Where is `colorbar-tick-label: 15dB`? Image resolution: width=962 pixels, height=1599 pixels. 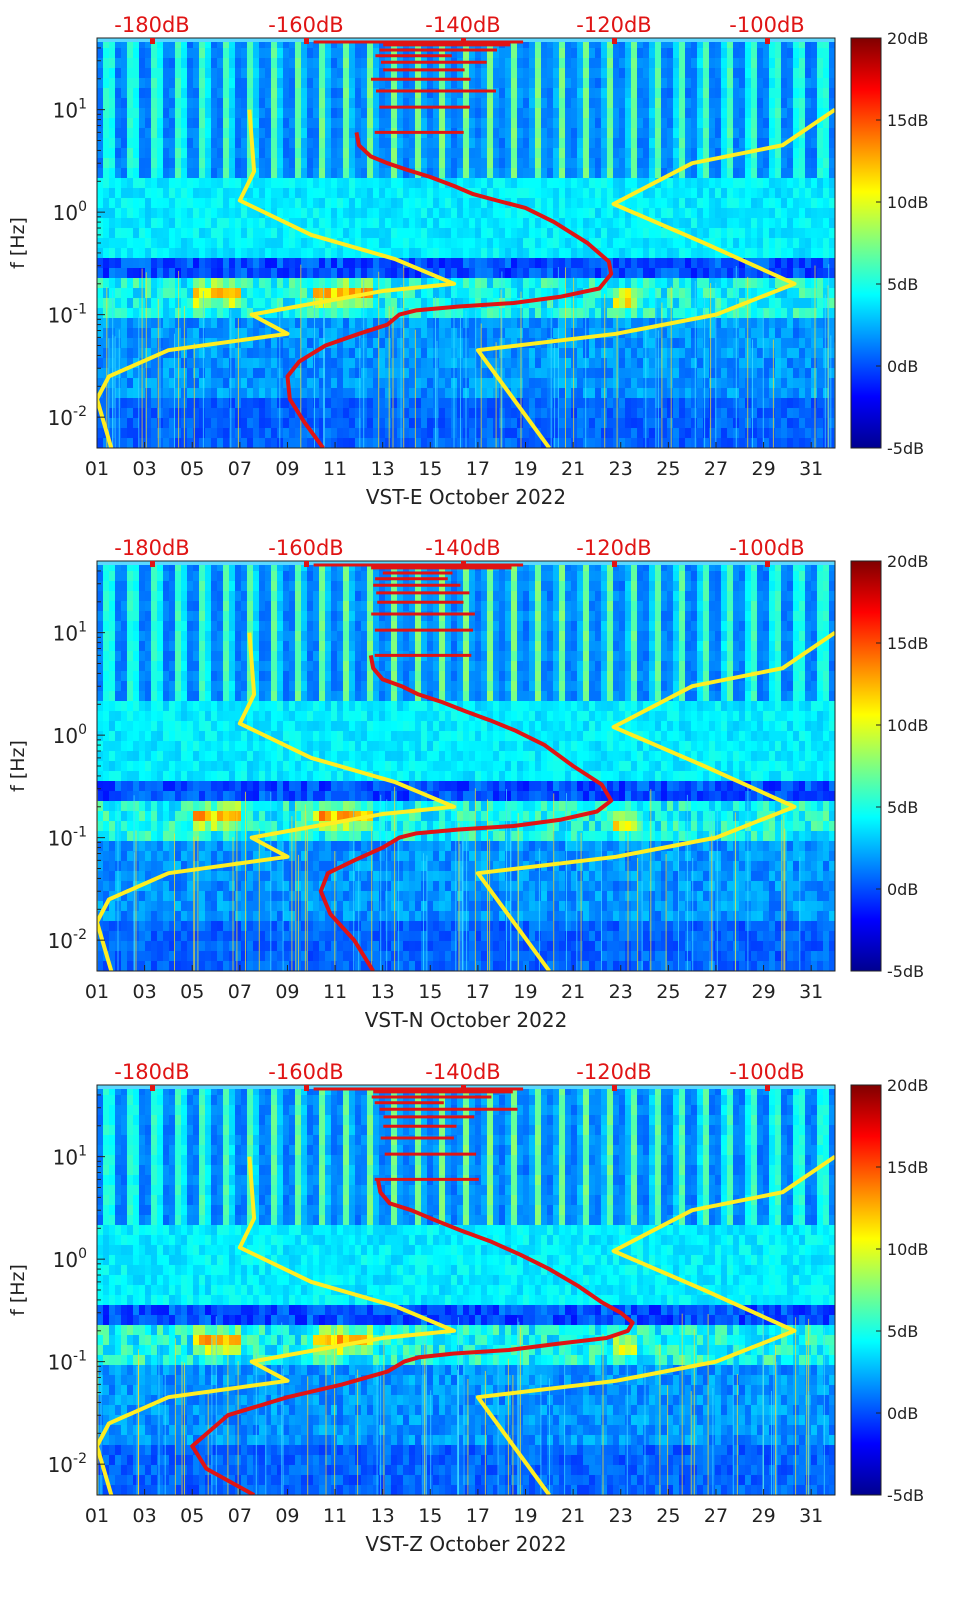 colorbar-tick-label: 15dB is located at coordinates (908, 1167).